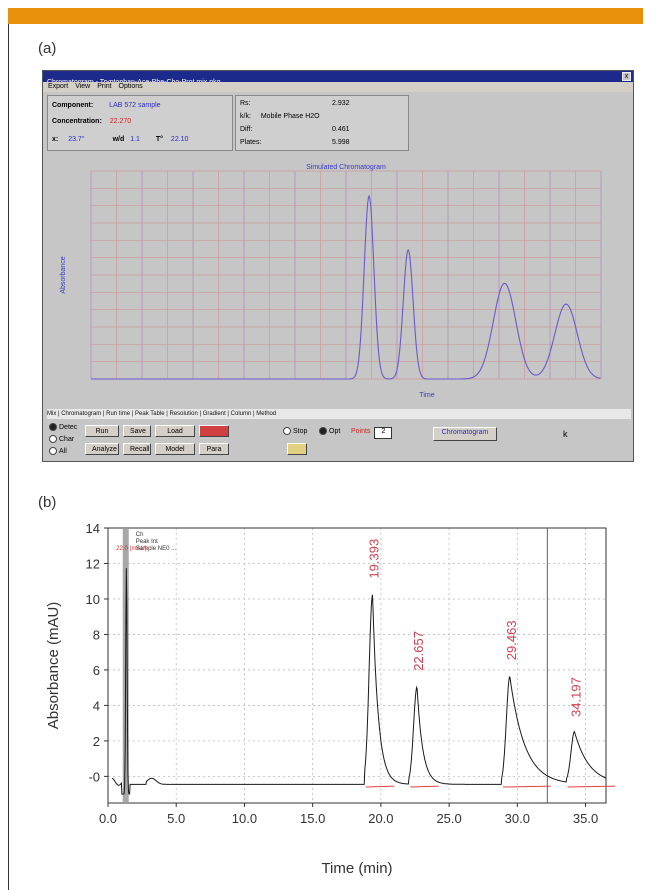 The image size is (657, 890). Describe the element at coordinates (179, 139) in the screenshot. I see `temp-value: 22.10` at that location.